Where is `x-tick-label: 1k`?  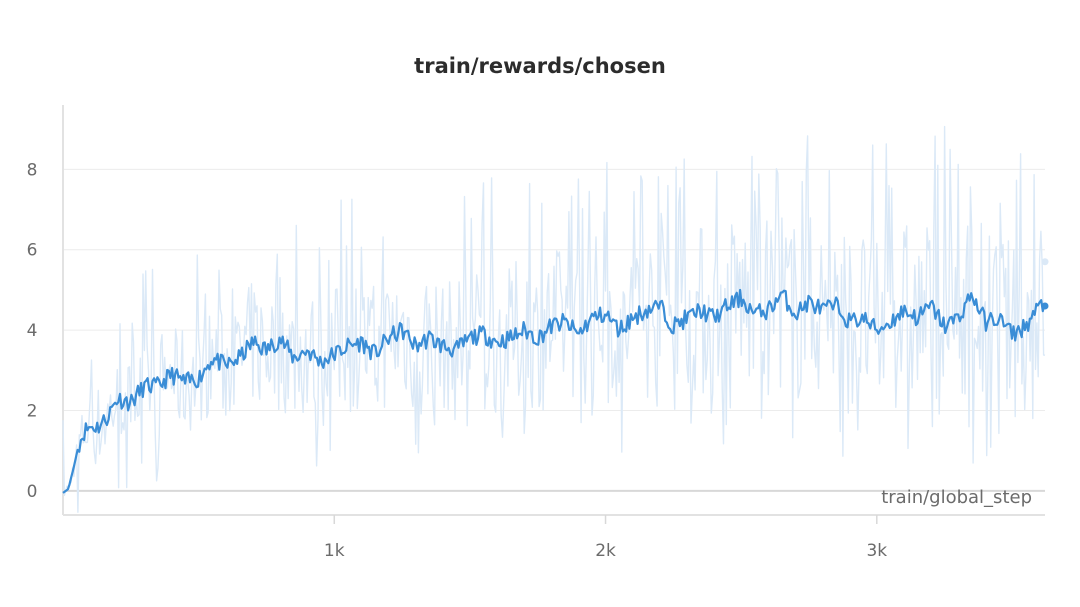
x-tick-label: 1k is located at coordinates (334, 551).